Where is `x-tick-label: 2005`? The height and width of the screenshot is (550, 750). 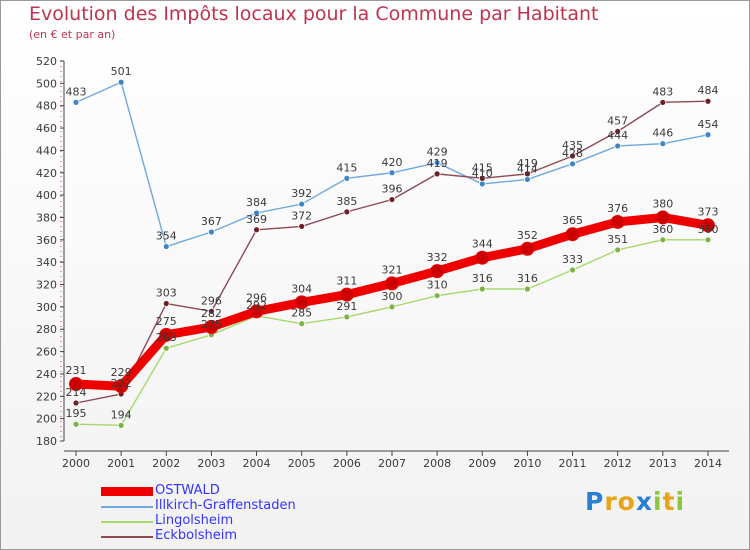
x-tick-label: 2005 is located at coordinates (302, 463).